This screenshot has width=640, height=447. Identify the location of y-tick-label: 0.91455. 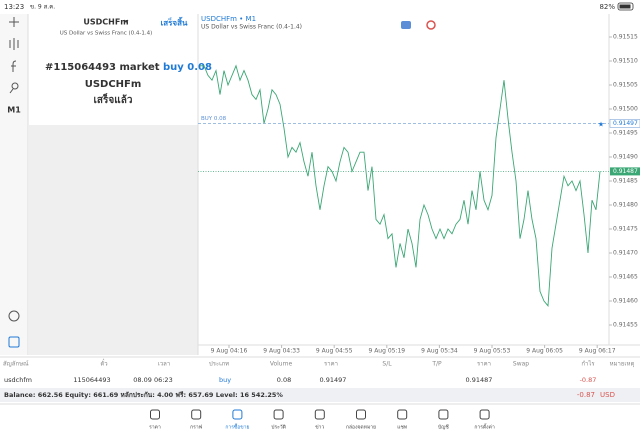
(625, 325).